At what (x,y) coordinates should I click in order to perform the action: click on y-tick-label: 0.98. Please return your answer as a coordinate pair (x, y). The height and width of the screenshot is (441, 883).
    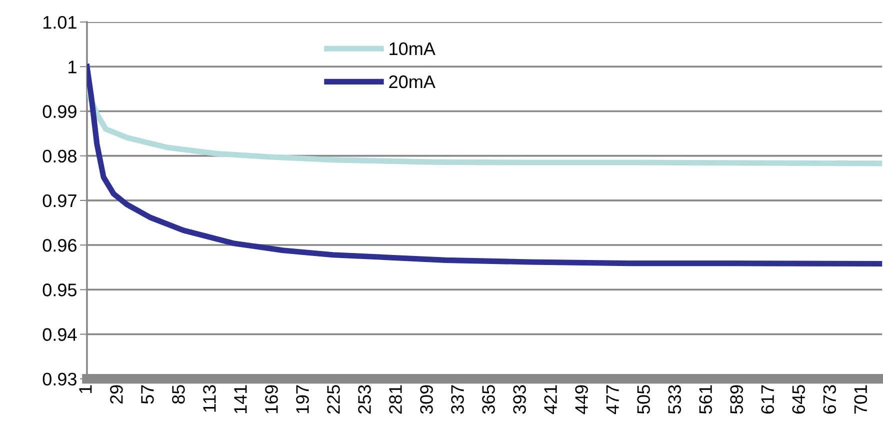
    Looking at the image, I should click on (59, 156).